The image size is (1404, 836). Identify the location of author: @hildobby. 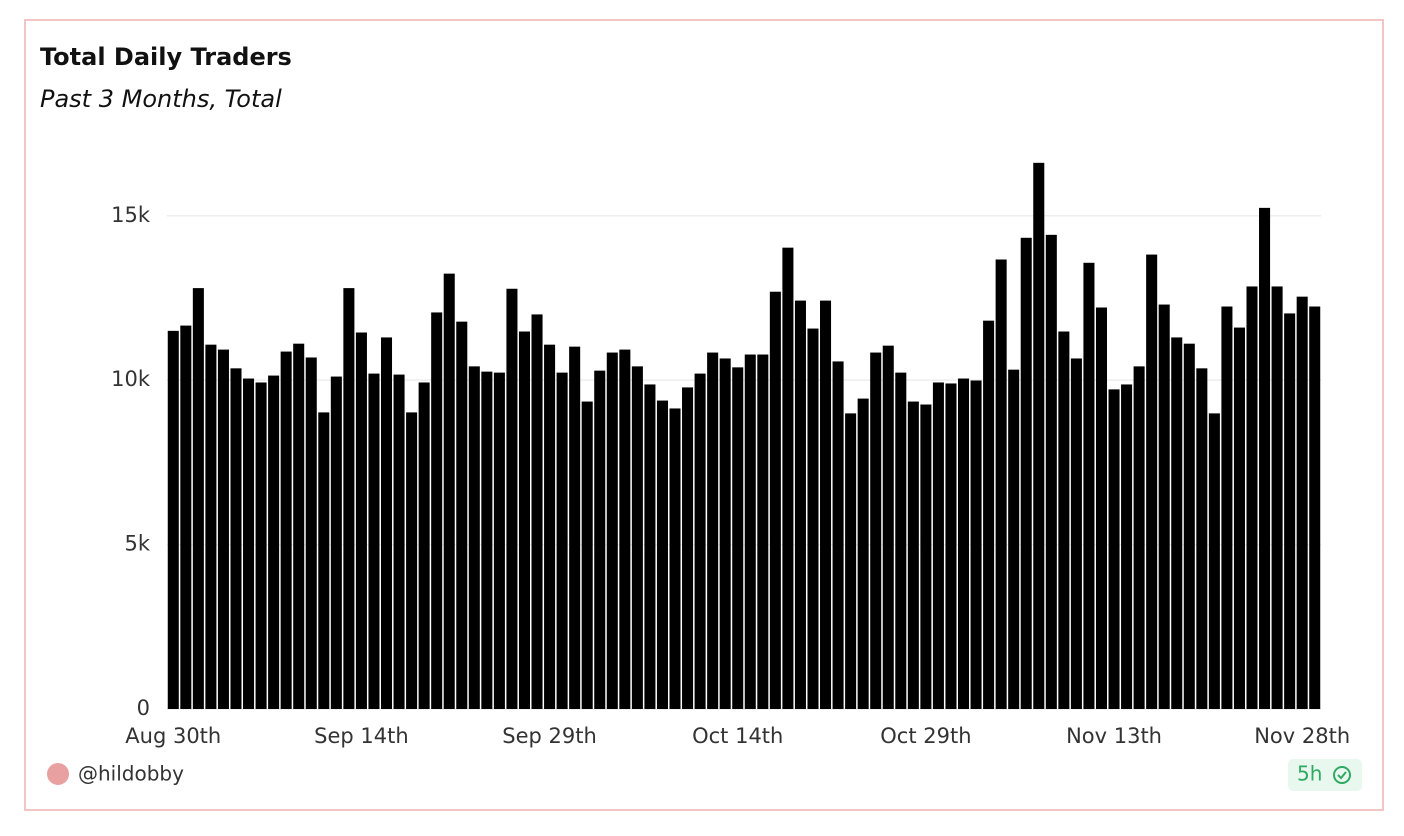
(131, 774).